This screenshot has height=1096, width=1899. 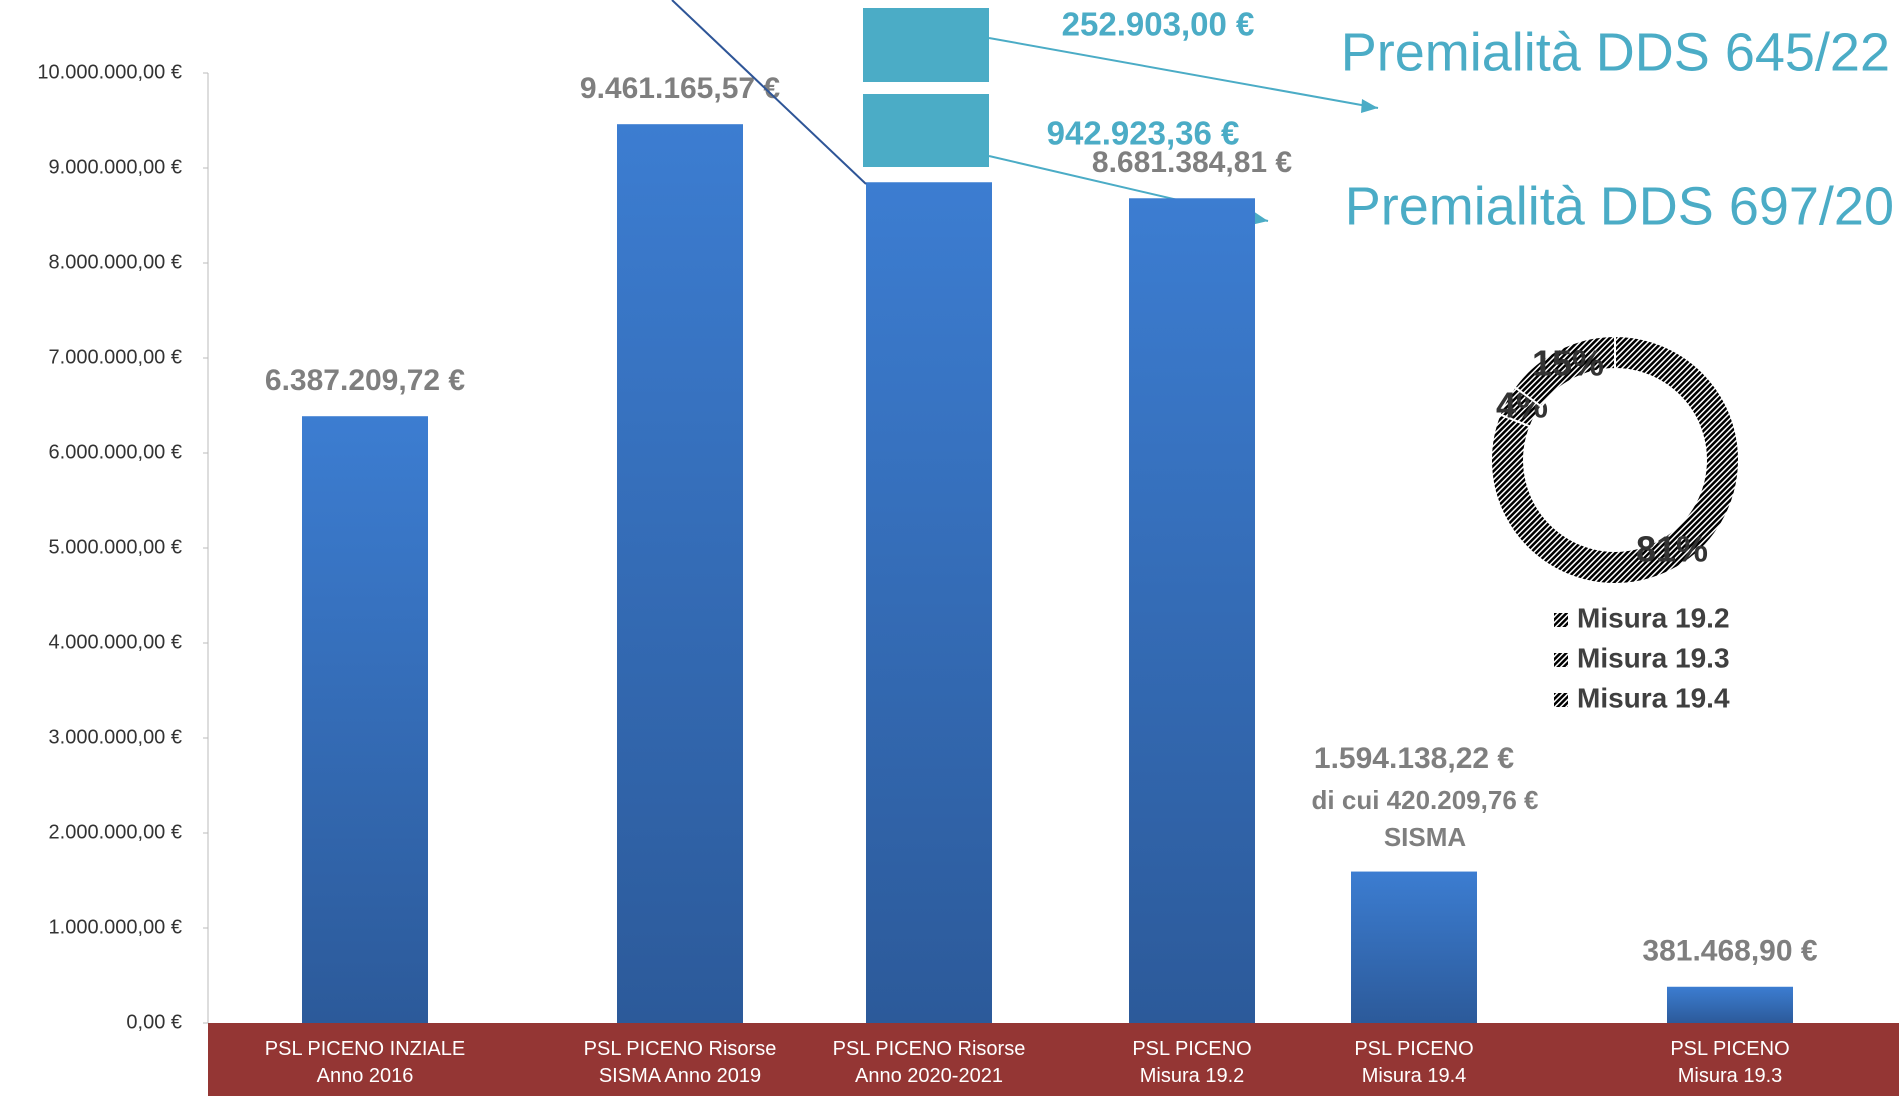 I want to click on data-label: 381.468,90 €, so click(x=1729, y=951).